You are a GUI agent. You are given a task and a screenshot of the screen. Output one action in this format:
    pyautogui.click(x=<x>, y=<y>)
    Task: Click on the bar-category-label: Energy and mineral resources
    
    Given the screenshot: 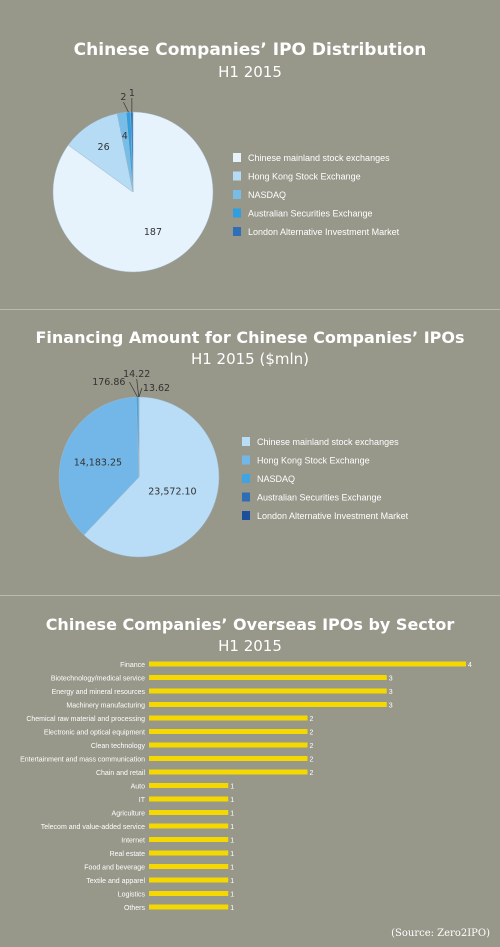 What is the action you would take?
    pyautogui.click(x=99, y=692)
    